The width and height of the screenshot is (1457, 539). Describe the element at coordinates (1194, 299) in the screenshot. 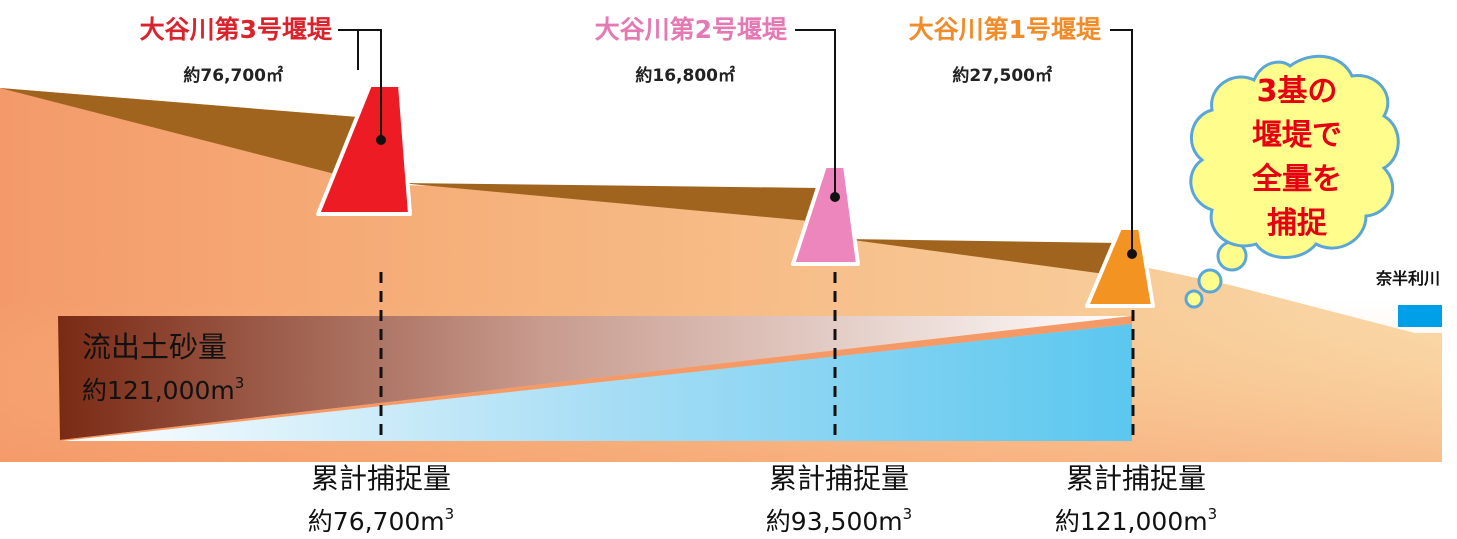

I see `bubble-tail-small` at that location.